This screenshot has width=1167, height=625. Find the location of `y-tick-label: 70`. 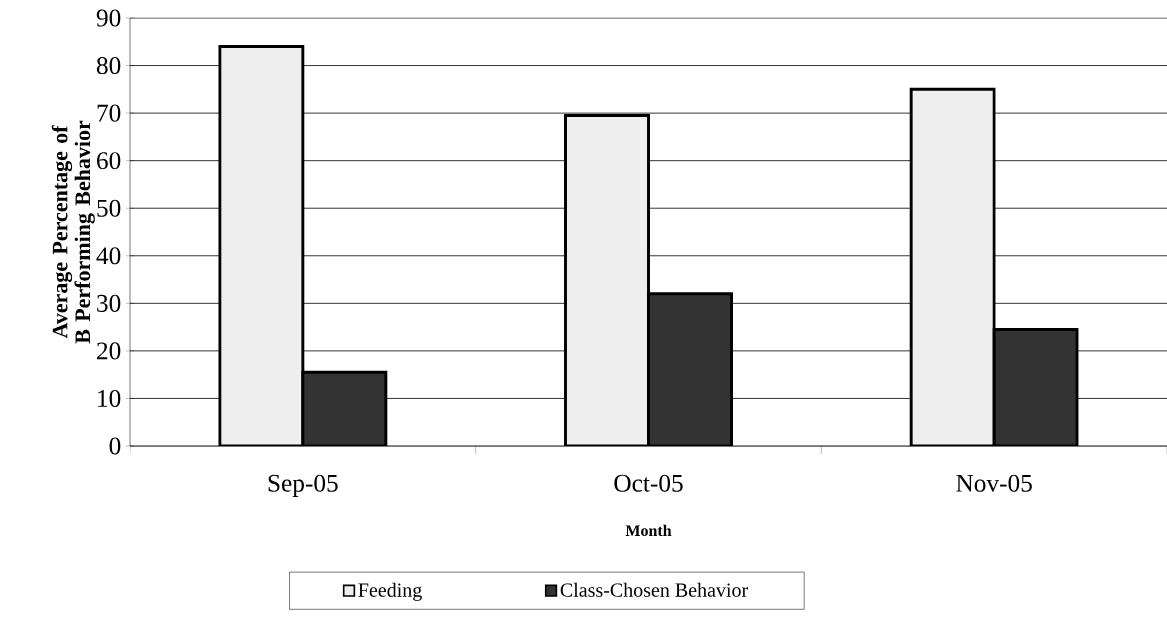

y-tick-label: 70 is located at coordinates (109, 113).